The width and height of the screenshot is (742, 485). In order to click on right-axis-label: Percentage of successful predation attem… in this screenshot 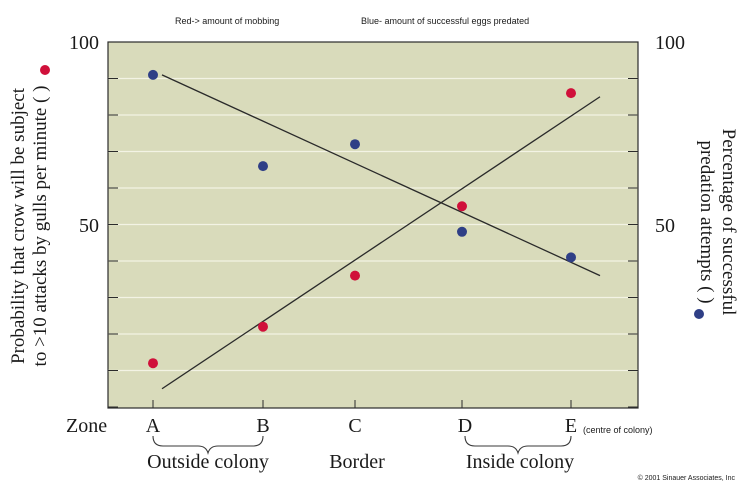, I will do `click(717, 222)`.